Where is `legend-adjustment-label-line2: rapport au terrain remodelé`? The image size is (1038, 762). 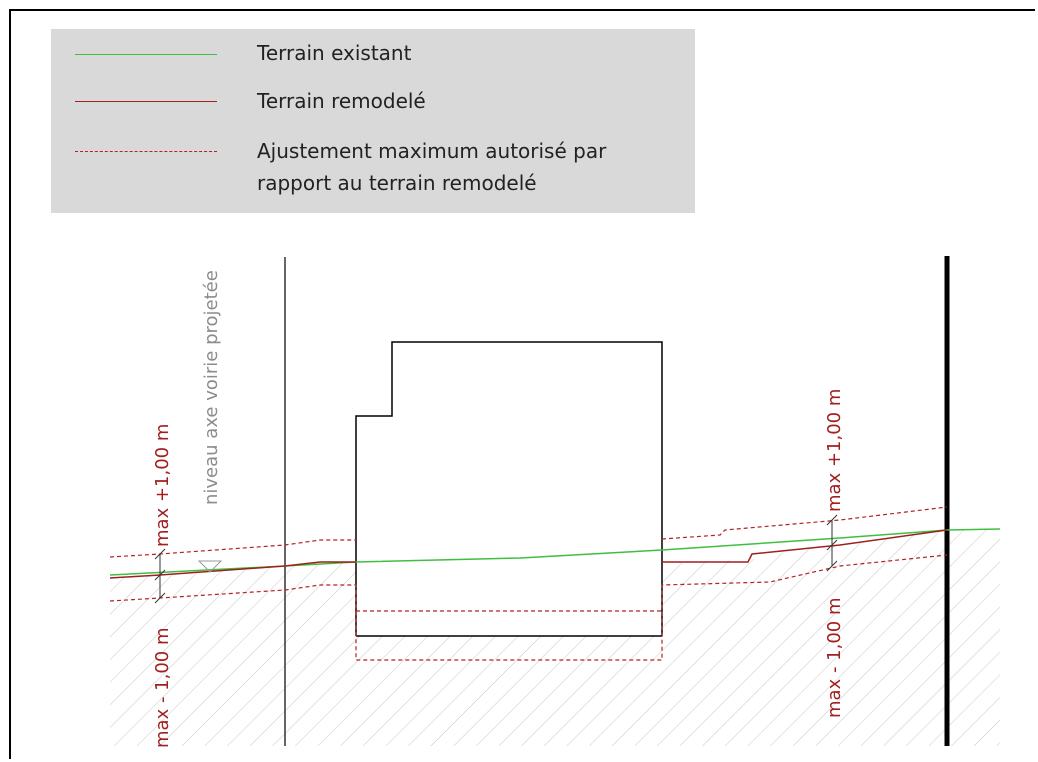 legend-adjustment-label-line2: rapport au terrain remodelé is located at coordinates (397, 183).